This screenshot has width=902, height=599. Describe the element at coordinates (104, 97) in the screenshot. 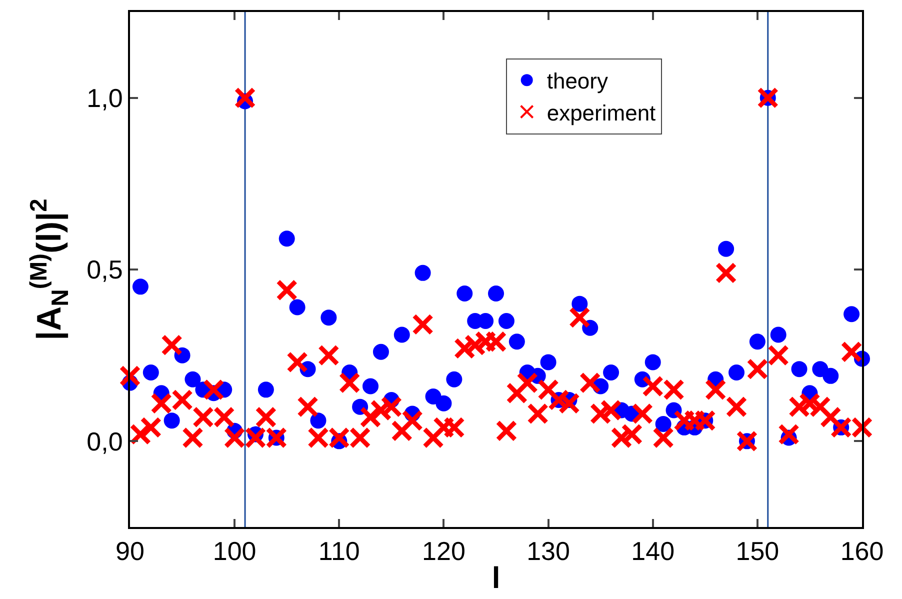

I see `y-tick-label: 1,0` at that location.